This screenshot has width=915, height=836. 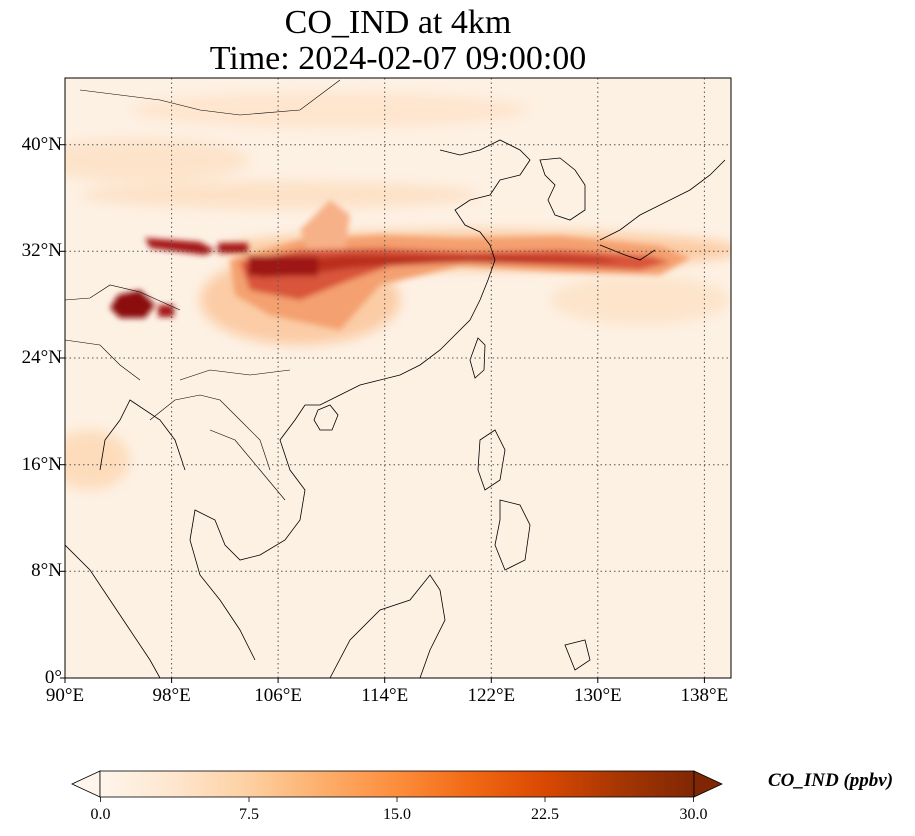 I want to click on y-tick-label: 8°N, so click(x=46, y=571).